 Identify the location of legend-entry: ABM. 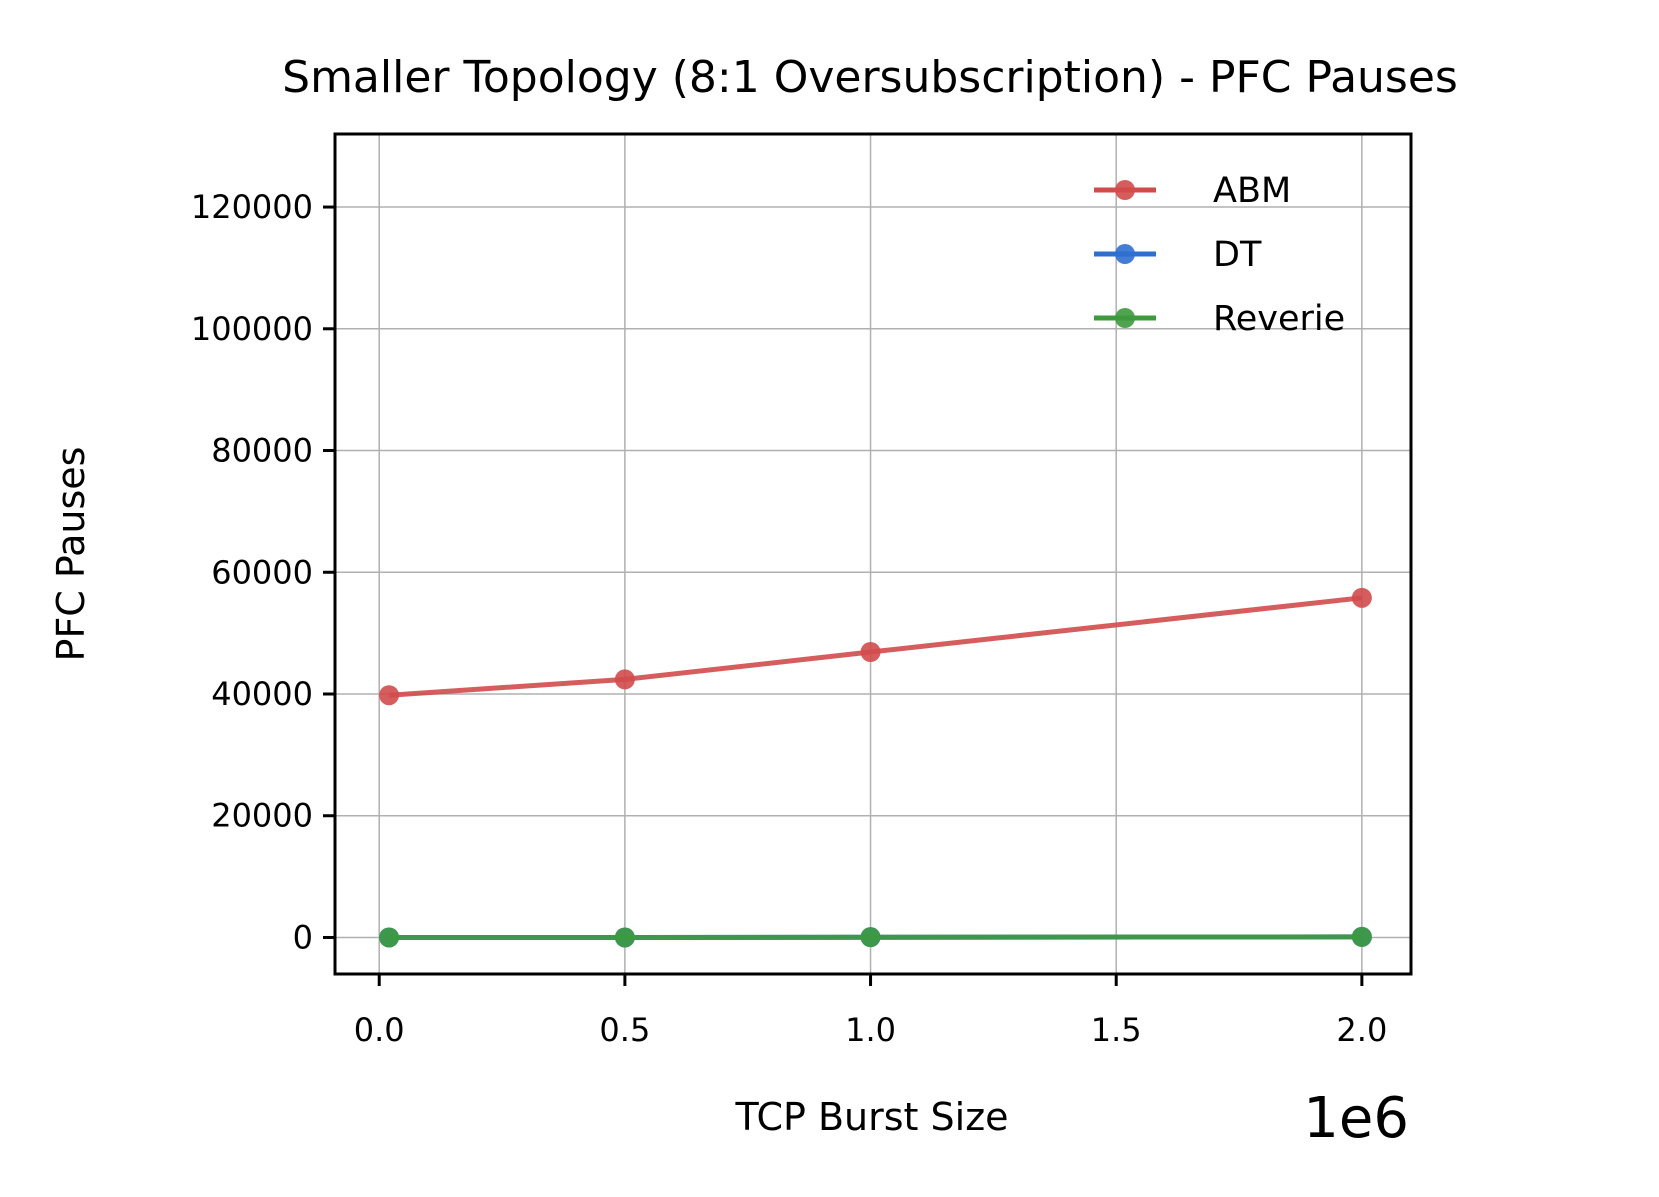
(1192, 191).